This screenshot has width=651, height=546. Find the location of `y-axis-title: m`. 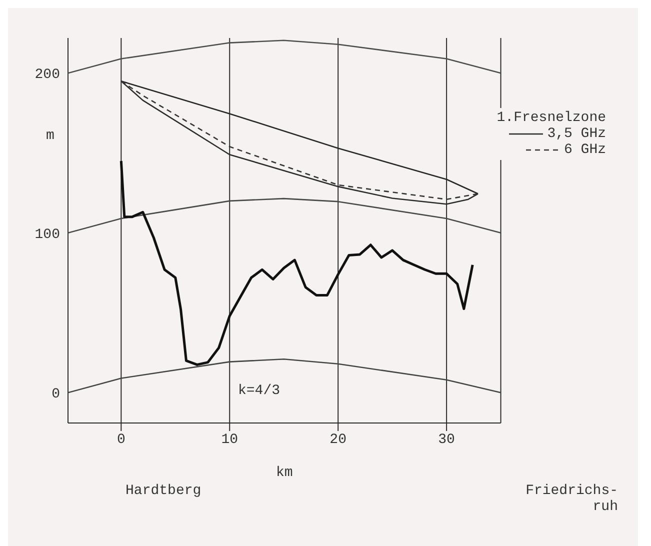

y-axis-title: m is located at coordinates (50, 136).